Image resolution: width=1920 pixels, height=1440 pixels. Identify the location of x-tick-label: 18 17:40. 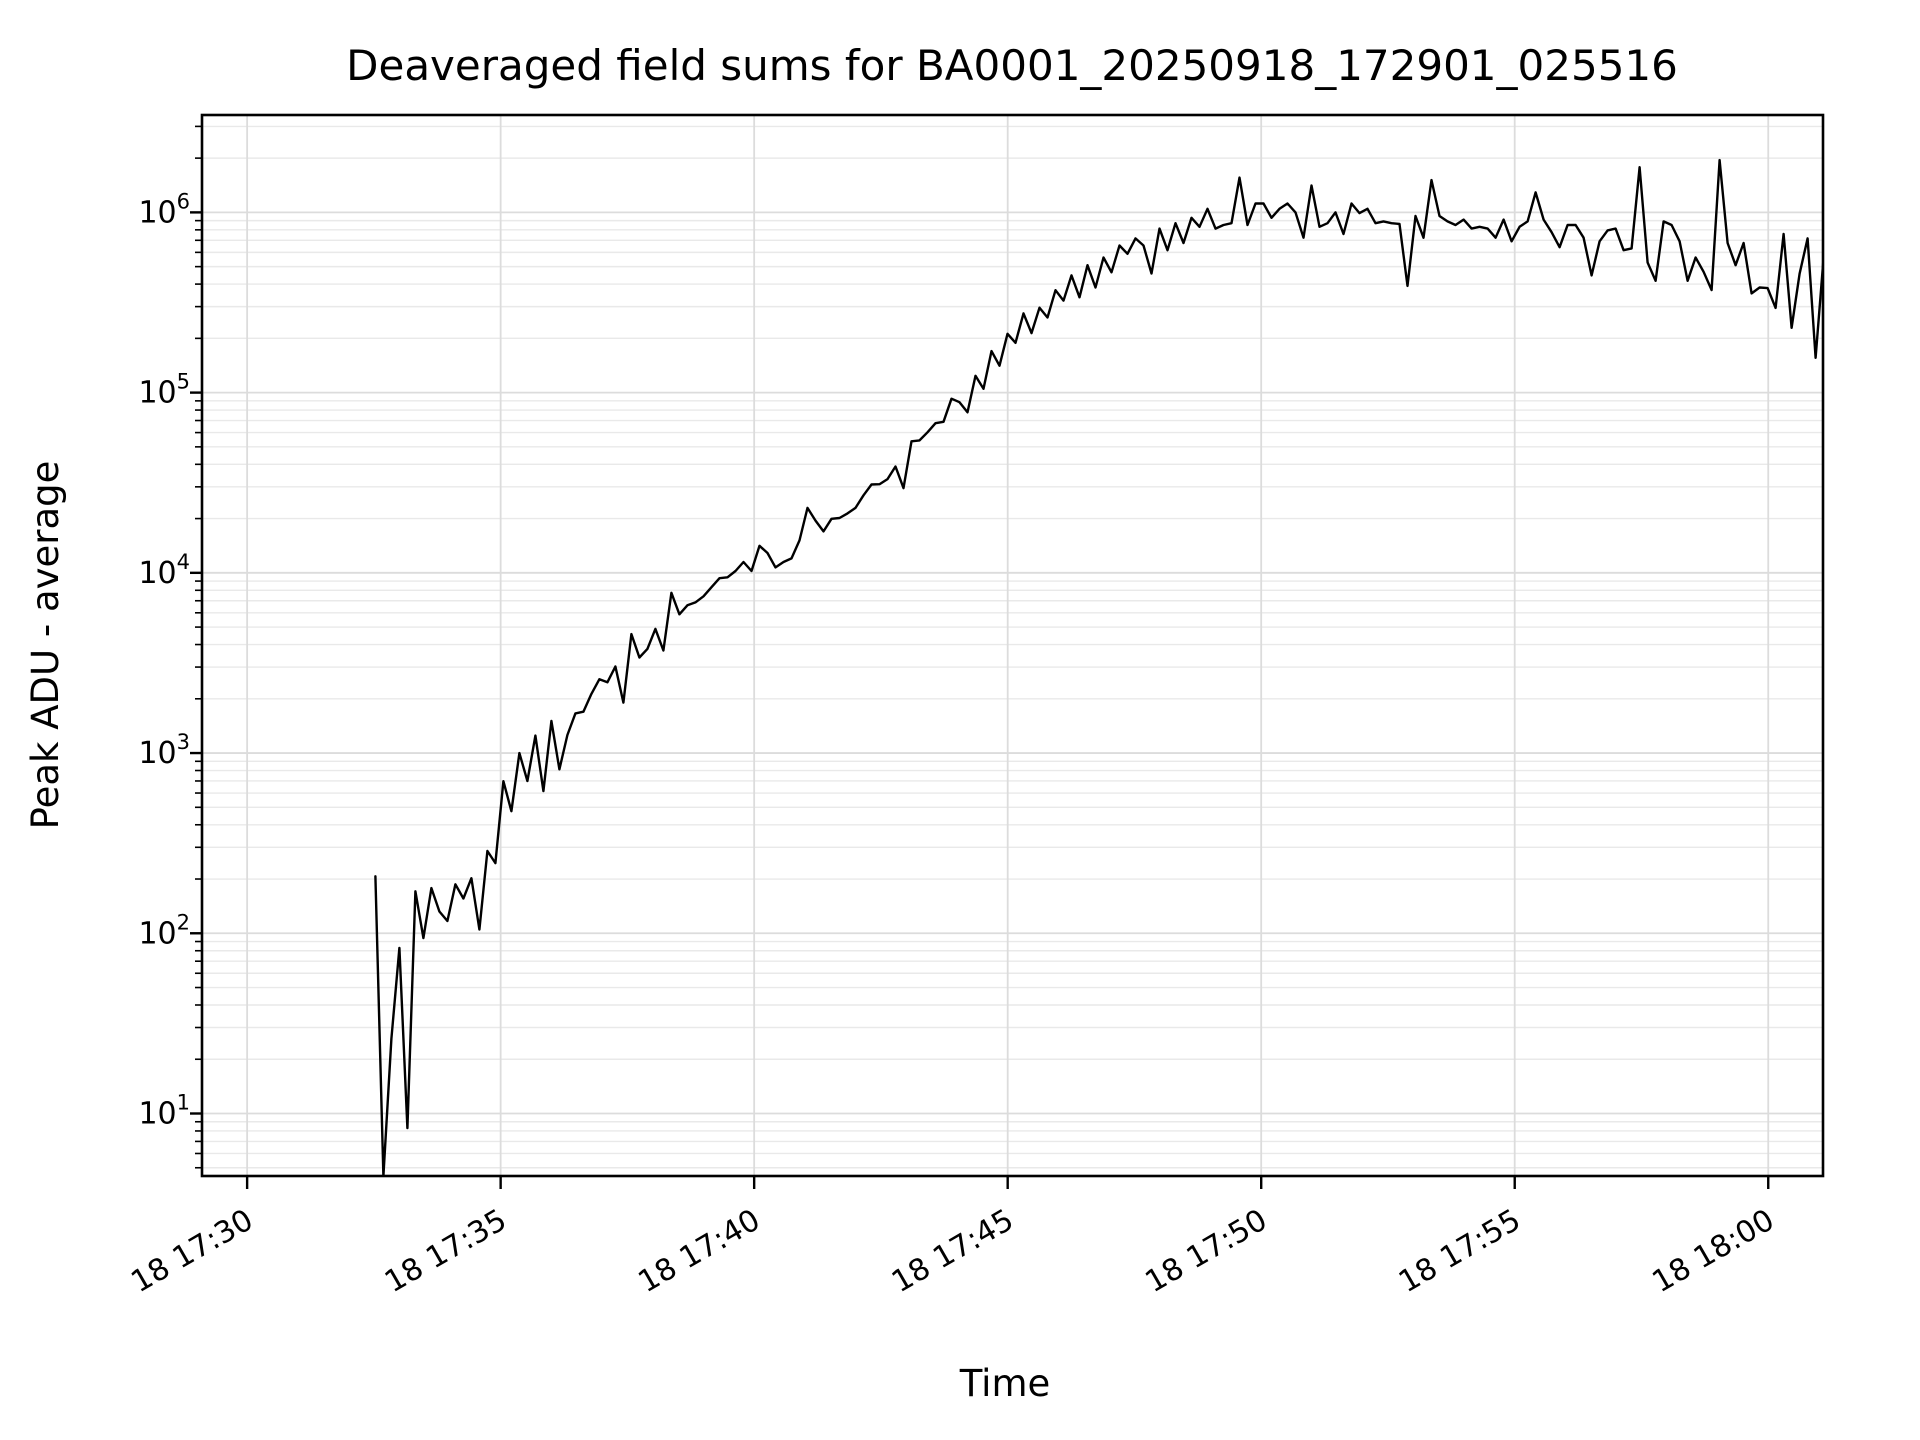
(699, 1251).